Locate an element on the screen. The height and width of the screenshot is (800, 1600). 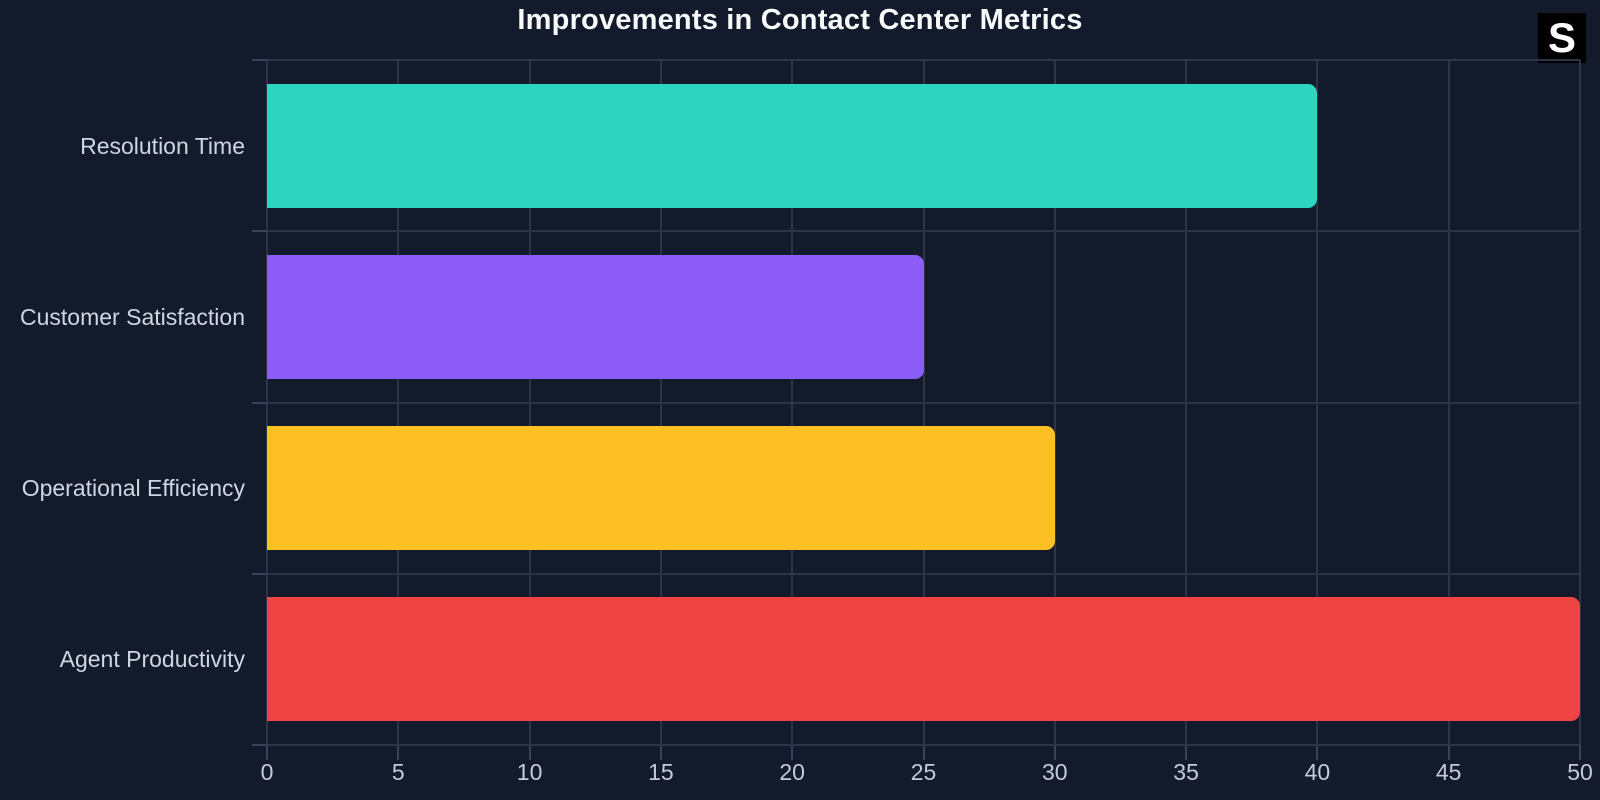
x-tick-label: 40 is located at coordinates (1317, 772).